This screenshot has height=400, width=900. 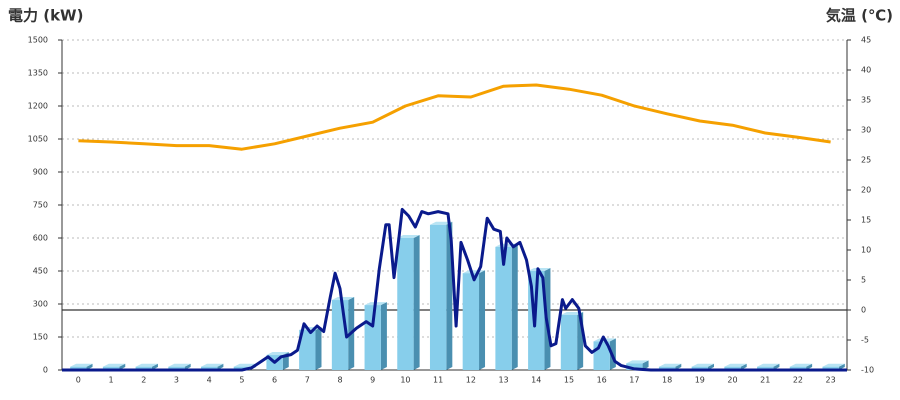 I want to click on y2-axis-title: 気温 (℃), so click(x=859, y=16).